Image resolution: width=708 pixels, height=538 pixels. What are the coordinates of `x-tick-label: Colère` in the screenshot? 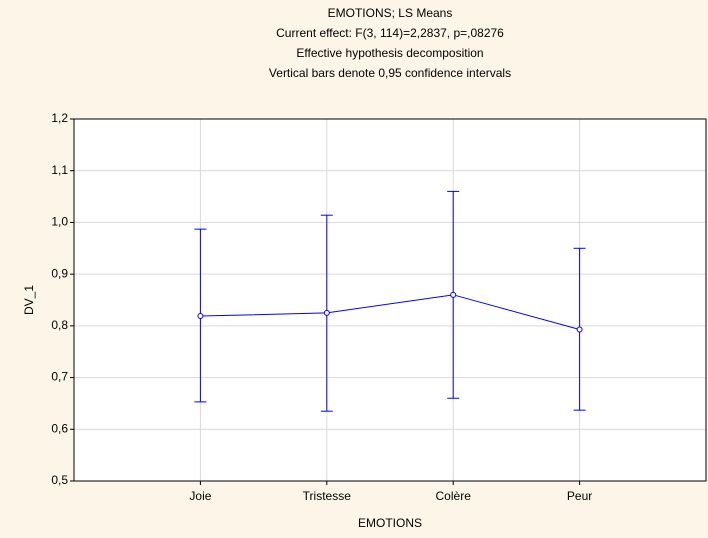 It's located at (454, 496).